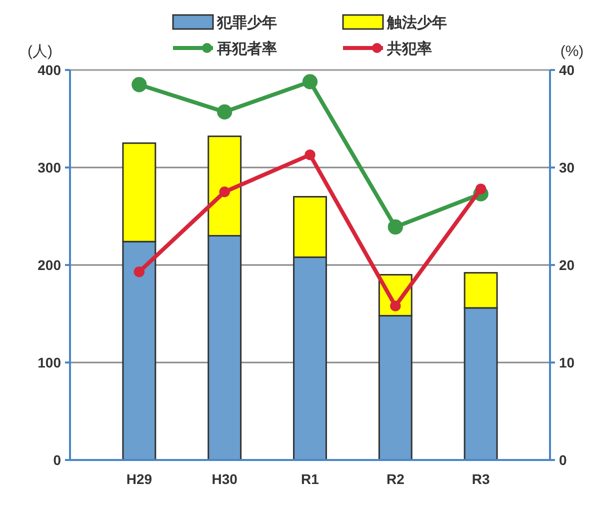 The height and width of the screenshot is (508, 608). I want to click on y-tick-label: 0, so click(57, 460).